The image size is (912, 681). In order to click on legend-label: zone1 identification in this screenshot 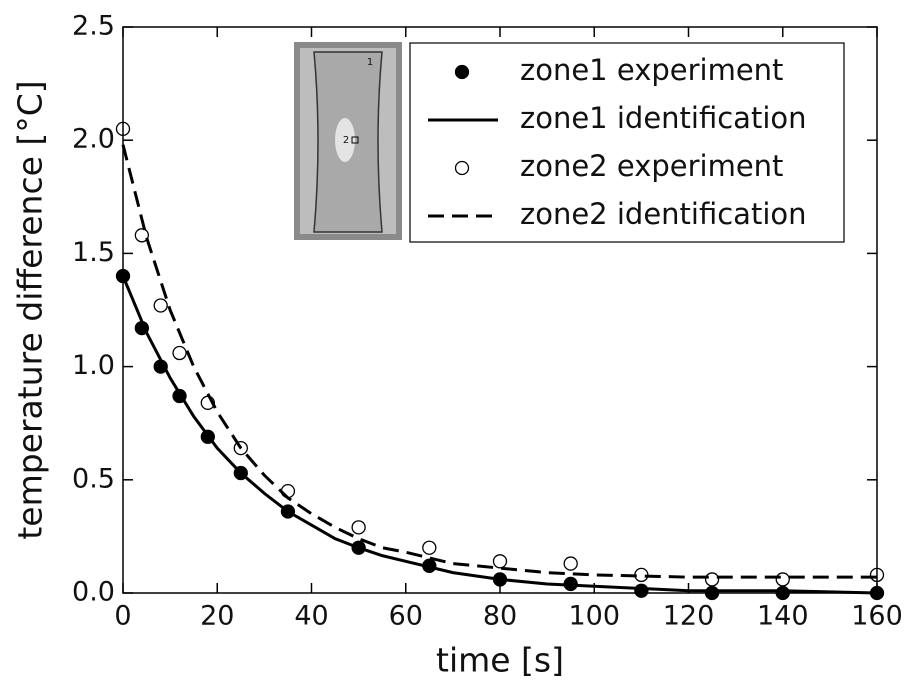, I will do `click(663, 118)`.